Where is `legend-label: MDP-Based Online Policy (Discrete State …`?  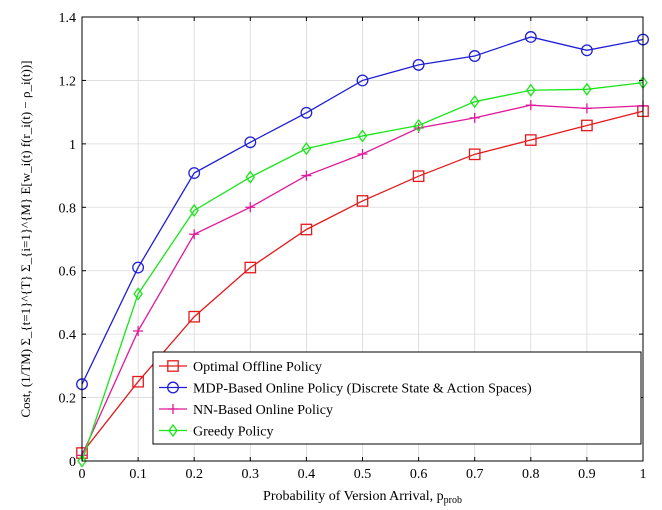
legend-label: MDP-Based Online Policy (Discrete State … is located at coordinates (362, 389).